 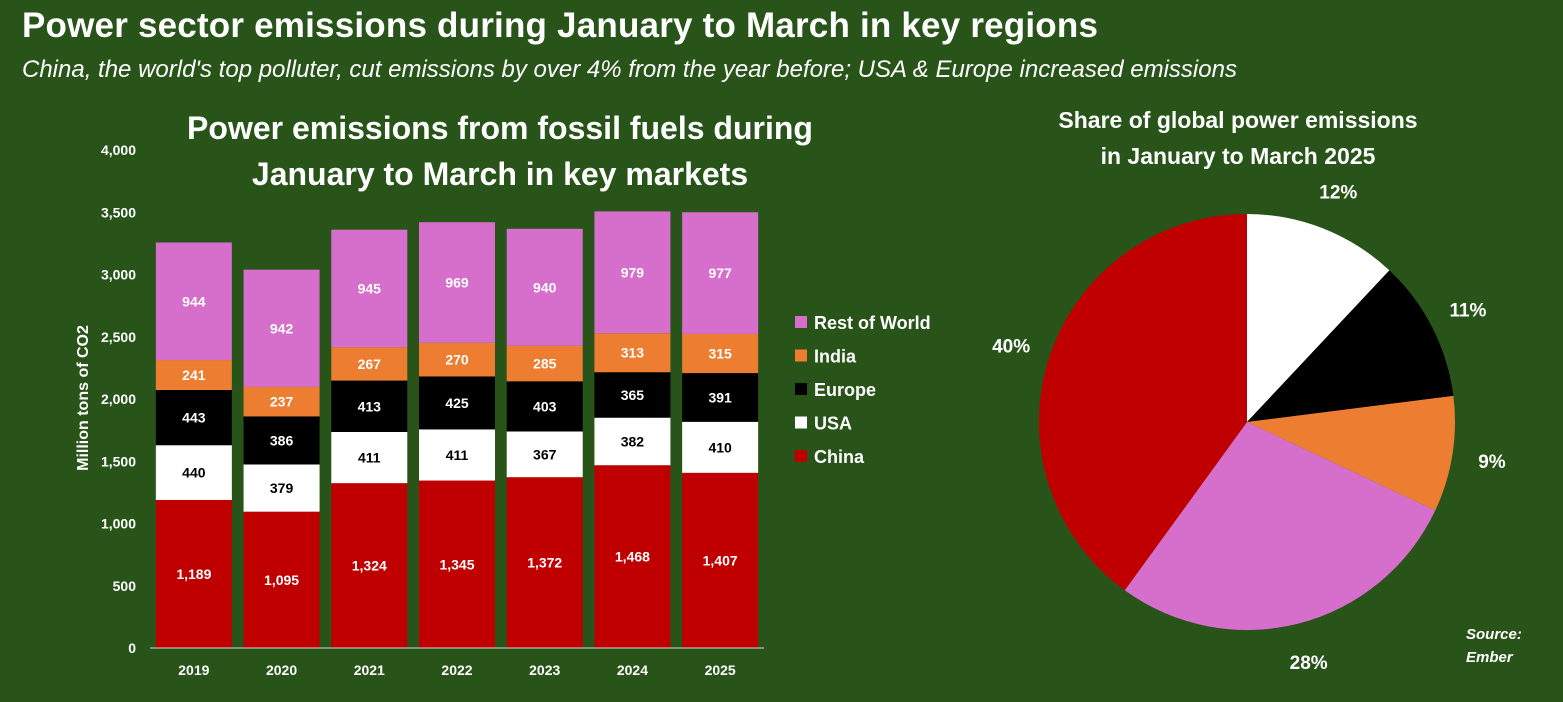 I want to click on pie-slice-label: 40%, so click(x=1011, y=346).